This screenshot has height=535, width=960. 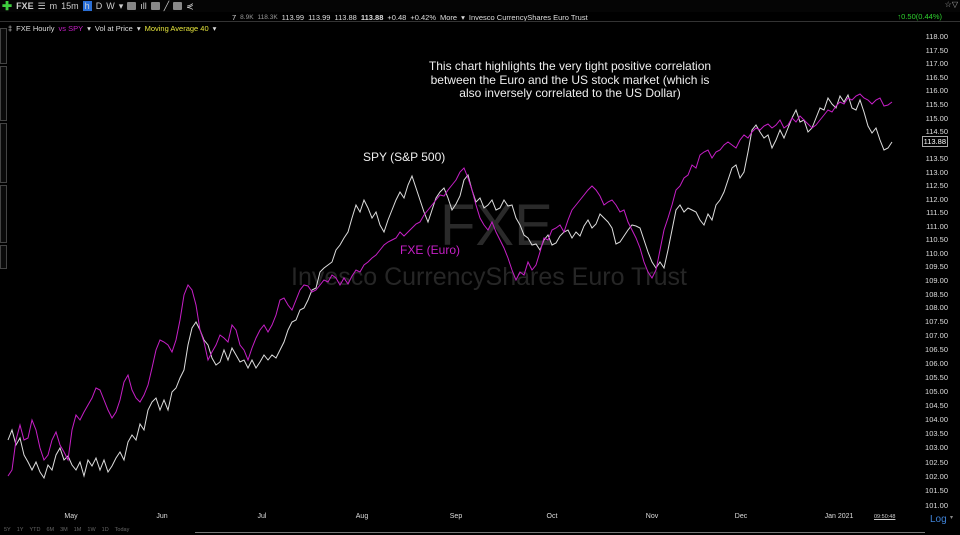 What do you see at coordinates (99, 6) in the screenshot?
I see `timeframe-d: D` at bounding box center [99, 6].